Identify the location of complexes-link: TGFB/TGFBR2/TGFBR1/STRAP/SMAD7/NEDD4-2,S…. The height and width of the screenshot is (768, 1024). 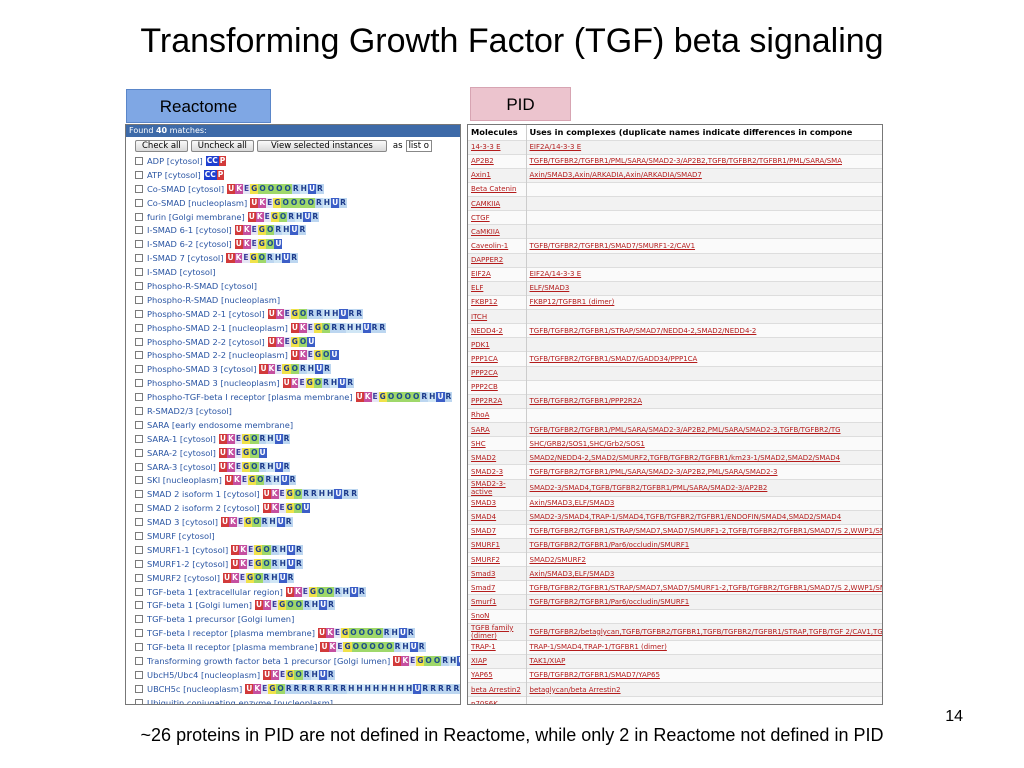
(704, 330).